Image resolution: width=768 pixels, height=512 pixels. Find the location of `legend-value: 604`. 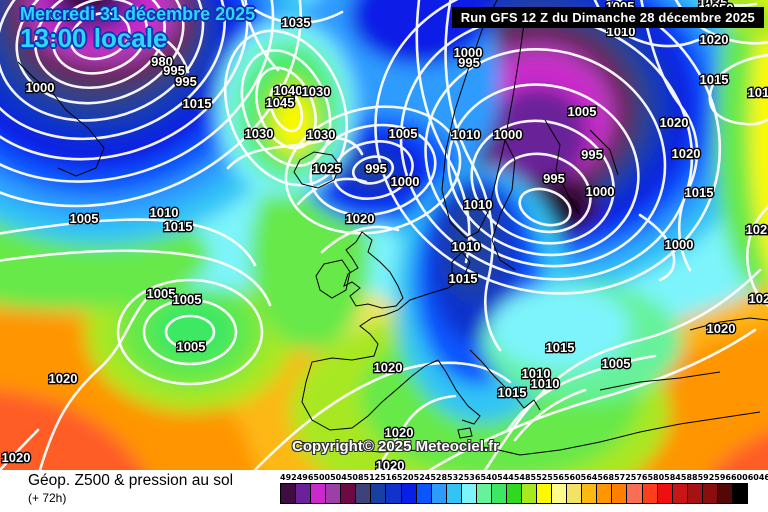

legend-value: 604 is located at coordinates (756, 477).